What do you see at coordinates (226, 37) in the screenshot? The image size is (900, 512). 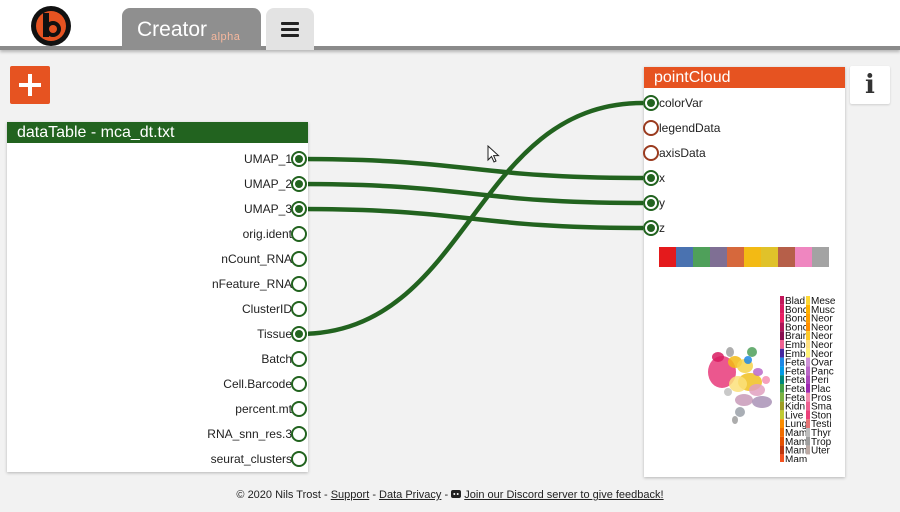 I see `app-subtitle: alpha` at bounding box center [226, 37].